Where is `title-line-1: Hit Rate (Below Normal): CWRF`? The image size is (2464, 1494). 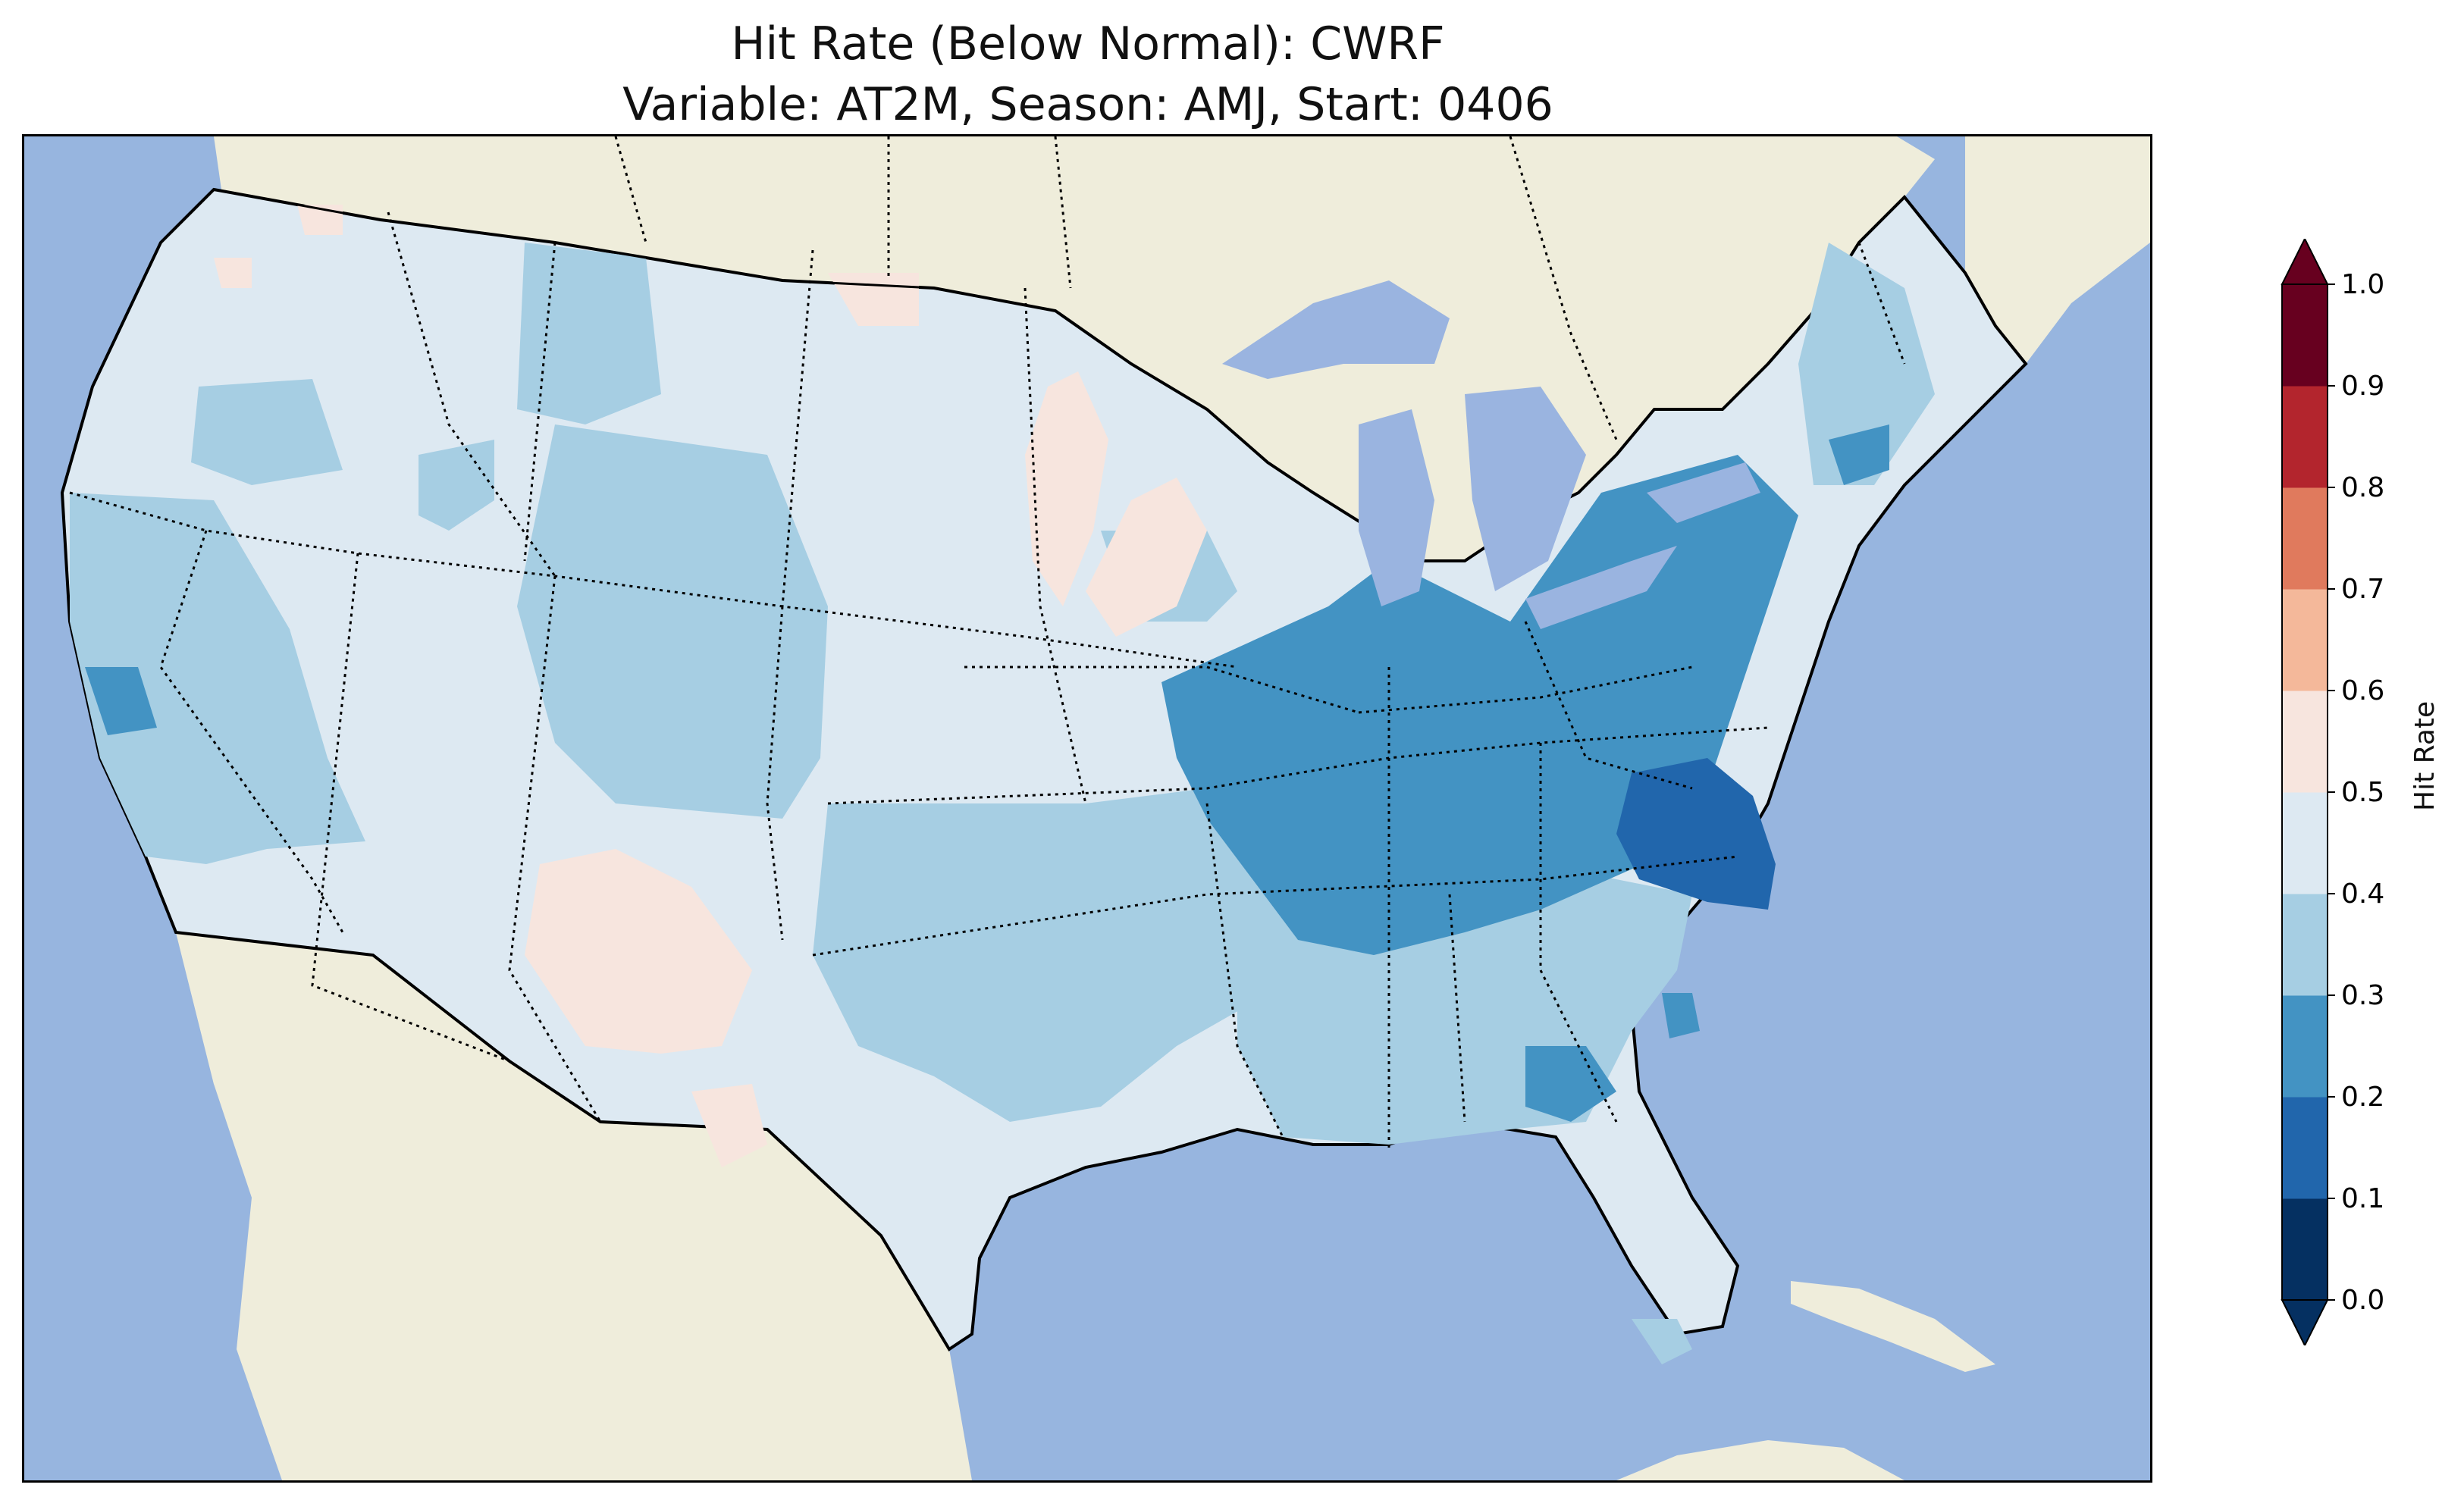 title-line-1: Hit Rate (Below Normal): CWRF is located at coordinates (1088, 43).